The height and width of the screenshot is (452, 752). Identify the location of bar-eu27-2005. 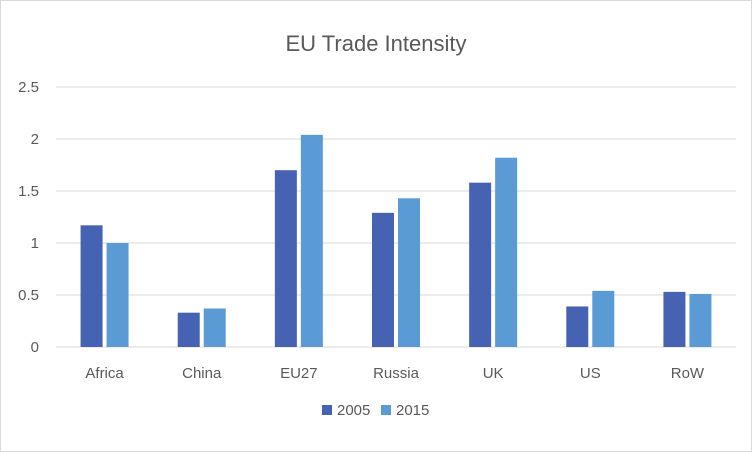
(285, 258).